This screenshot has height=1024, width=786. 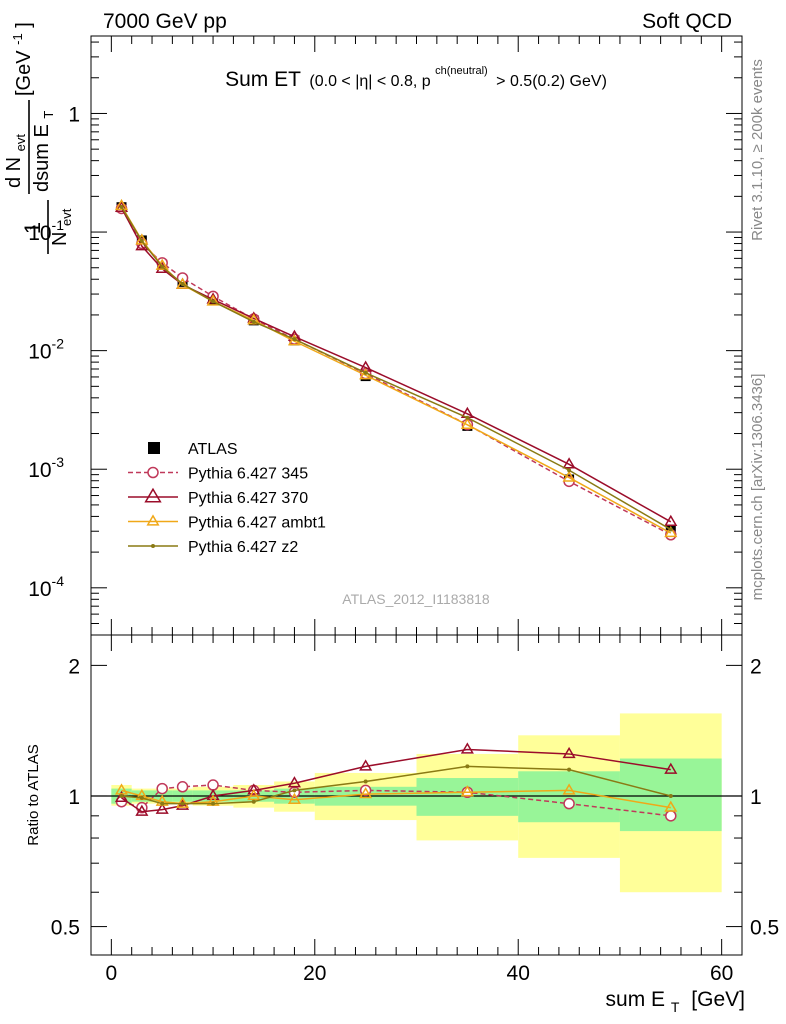 I want to click on x-label-unit: [GeV], so click(x=718, y=999).